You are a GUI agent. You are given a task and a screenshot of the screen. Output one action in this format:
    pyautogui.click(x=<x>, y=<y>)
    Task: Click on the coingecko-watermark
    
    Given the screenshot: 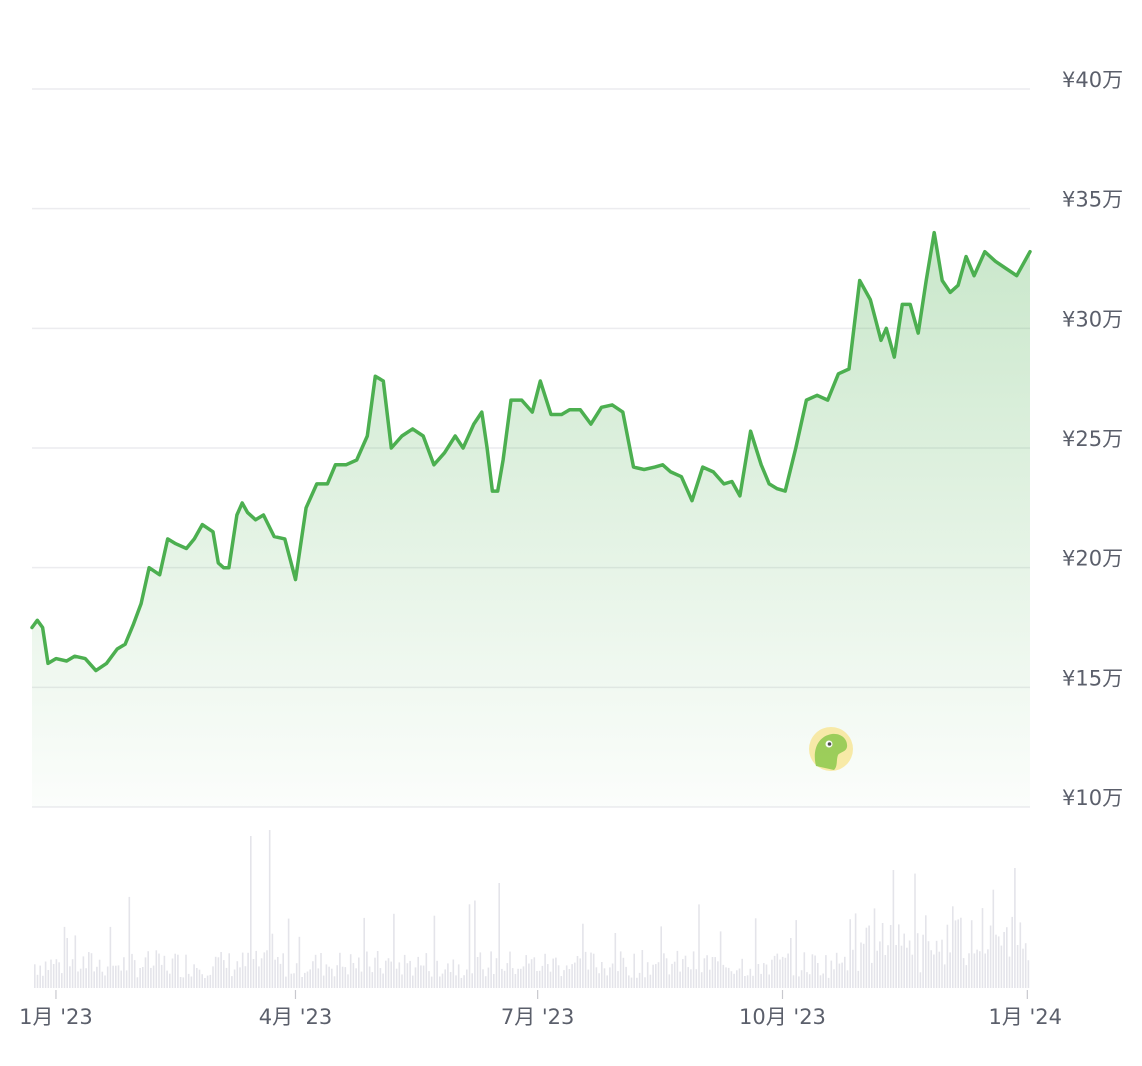 What is the action you would take?
    pyautogui.click(x=831, y=749)
    